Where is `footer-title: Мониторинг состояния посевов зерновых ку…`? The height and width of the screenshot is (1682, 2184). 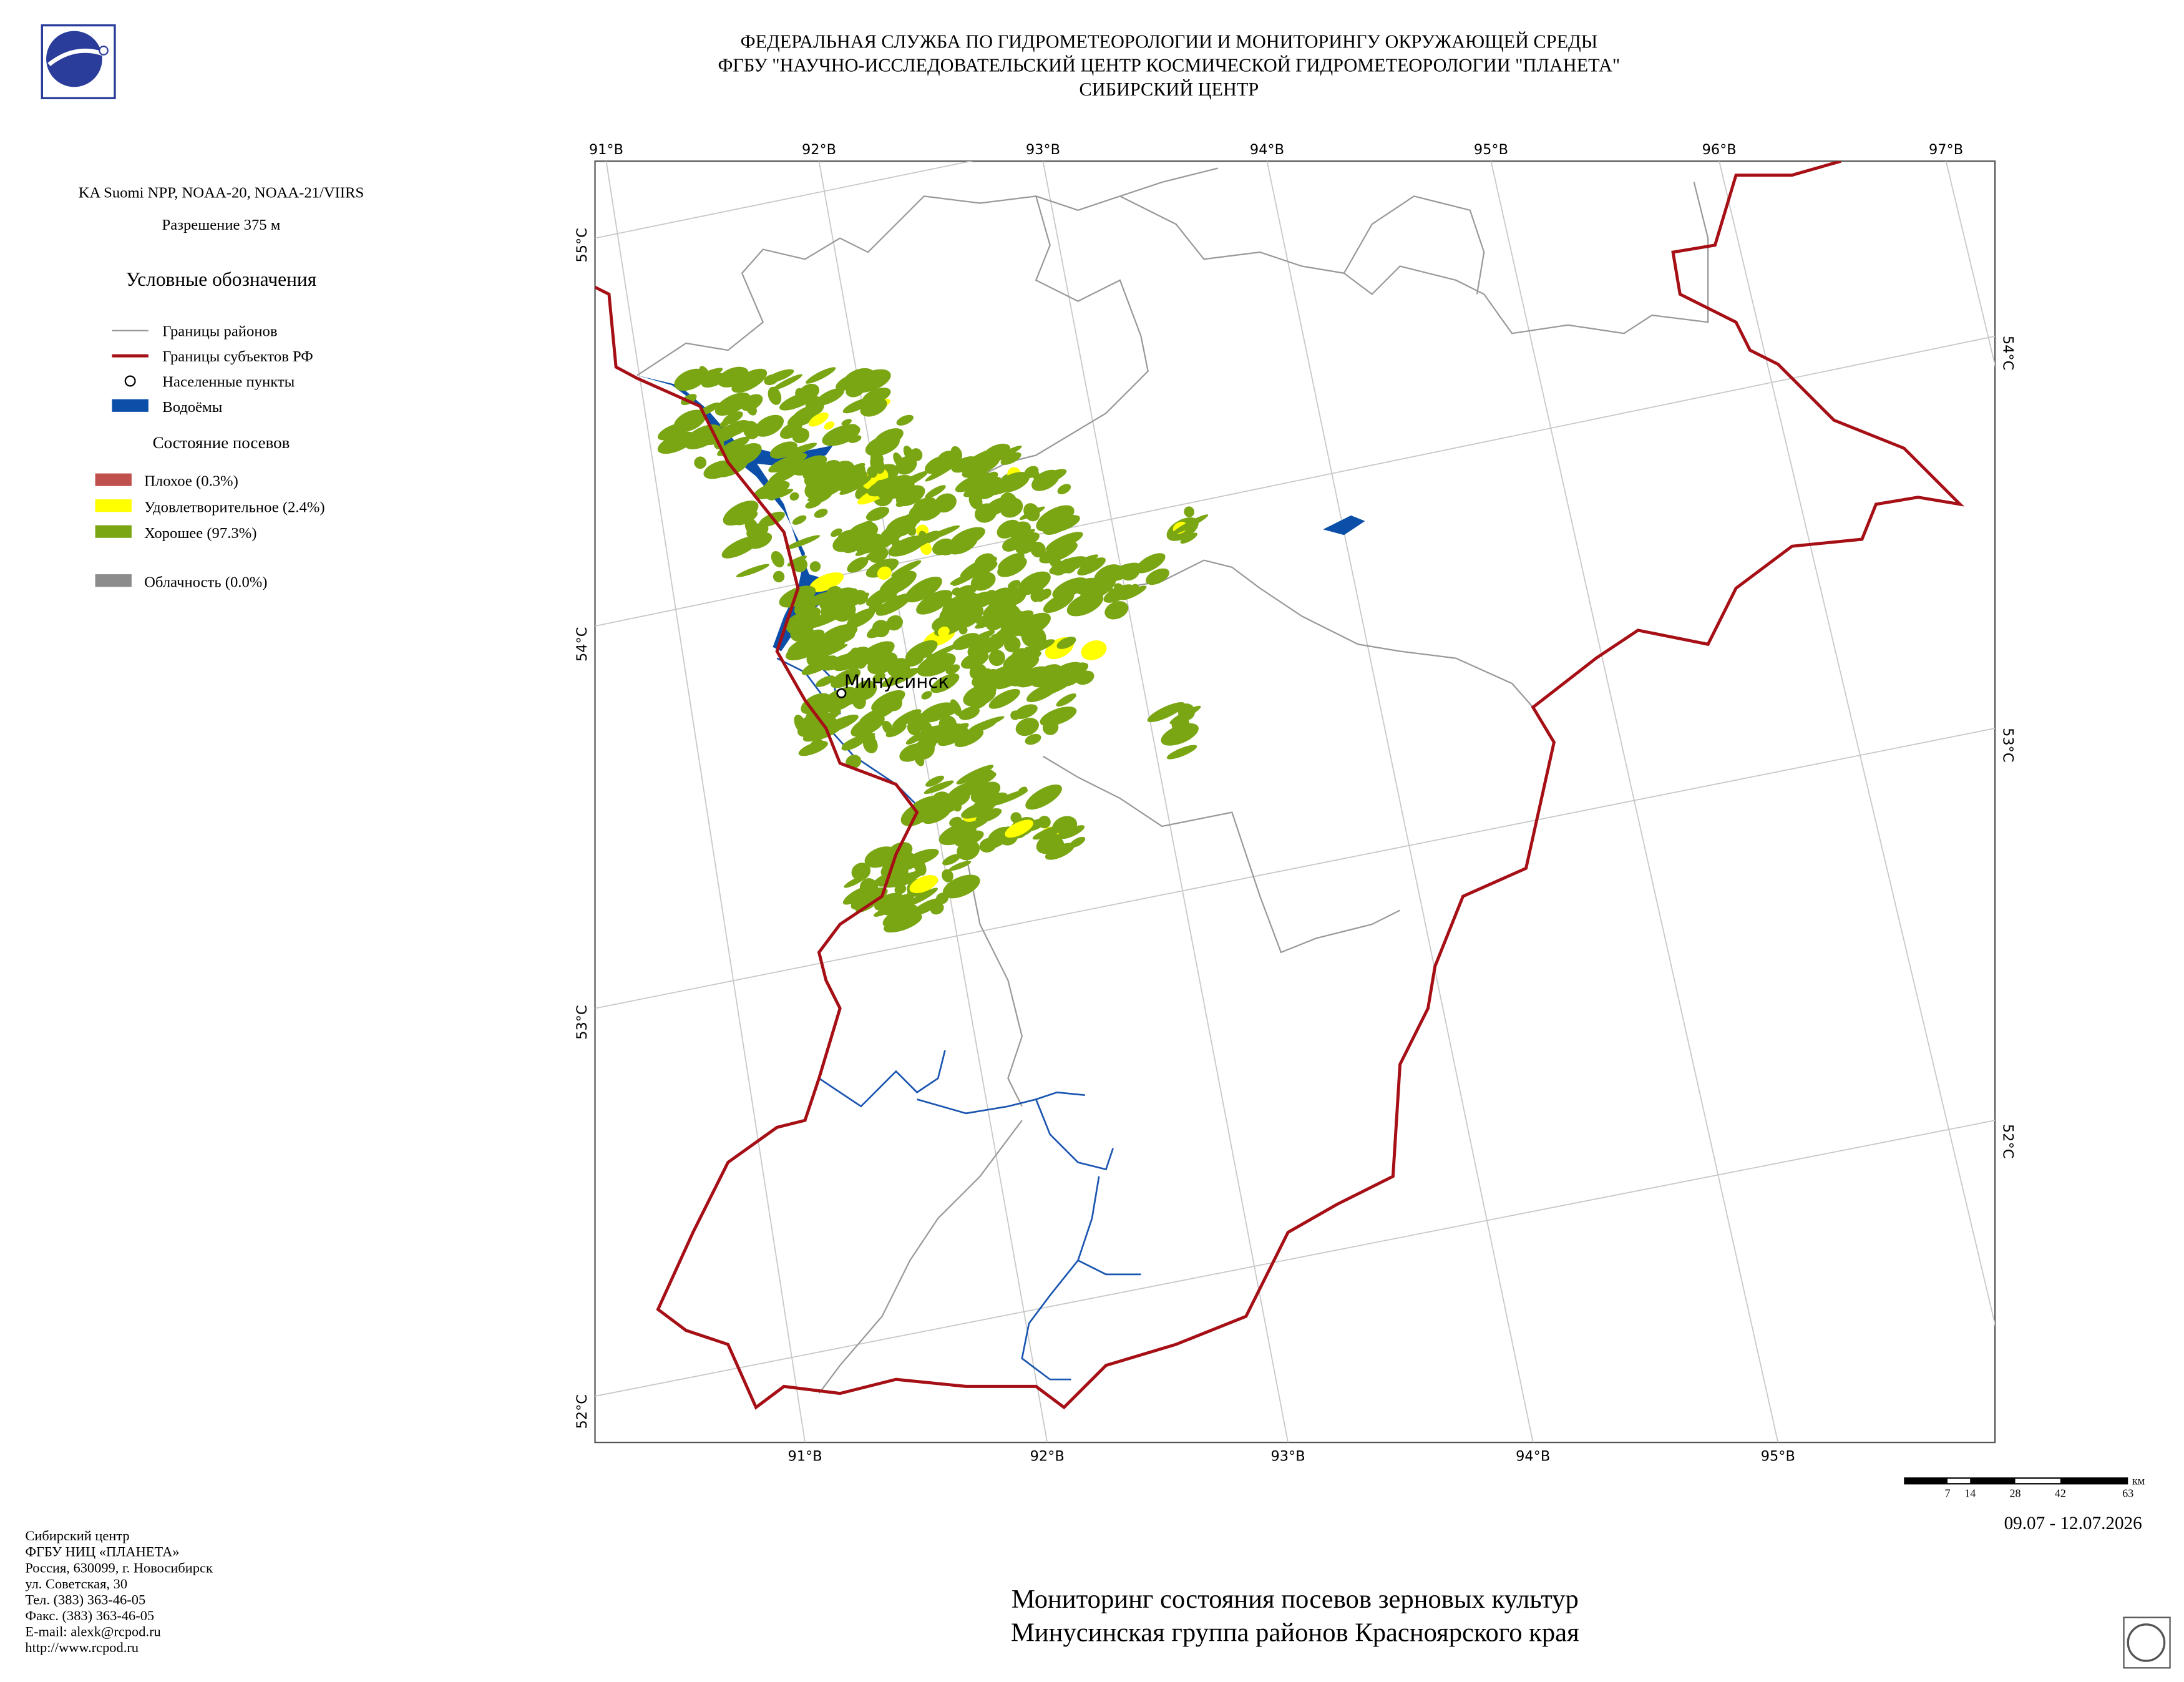
footer-title: Мониторинг состояния посевов зерновых ку… is located at coordinates (1295, 1599).